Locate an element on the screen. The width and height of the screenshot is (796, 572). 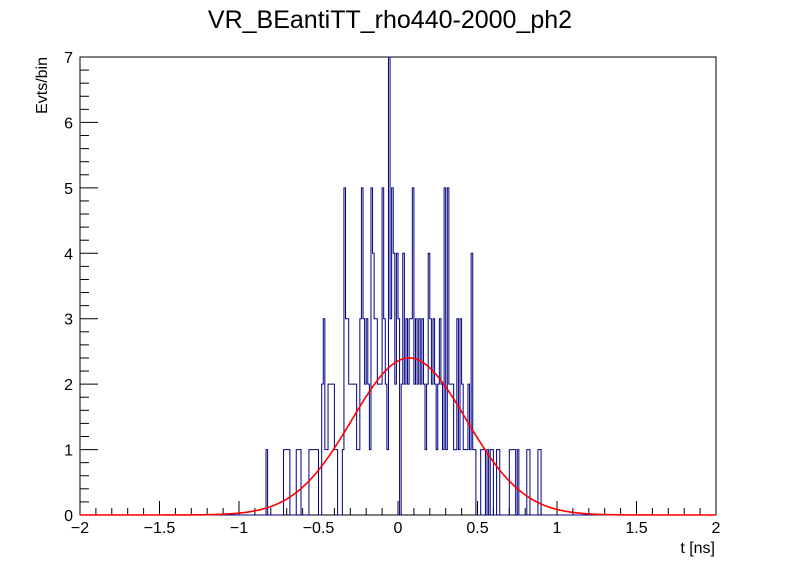
x-axis-ticks is located at coordinates (398, 508).